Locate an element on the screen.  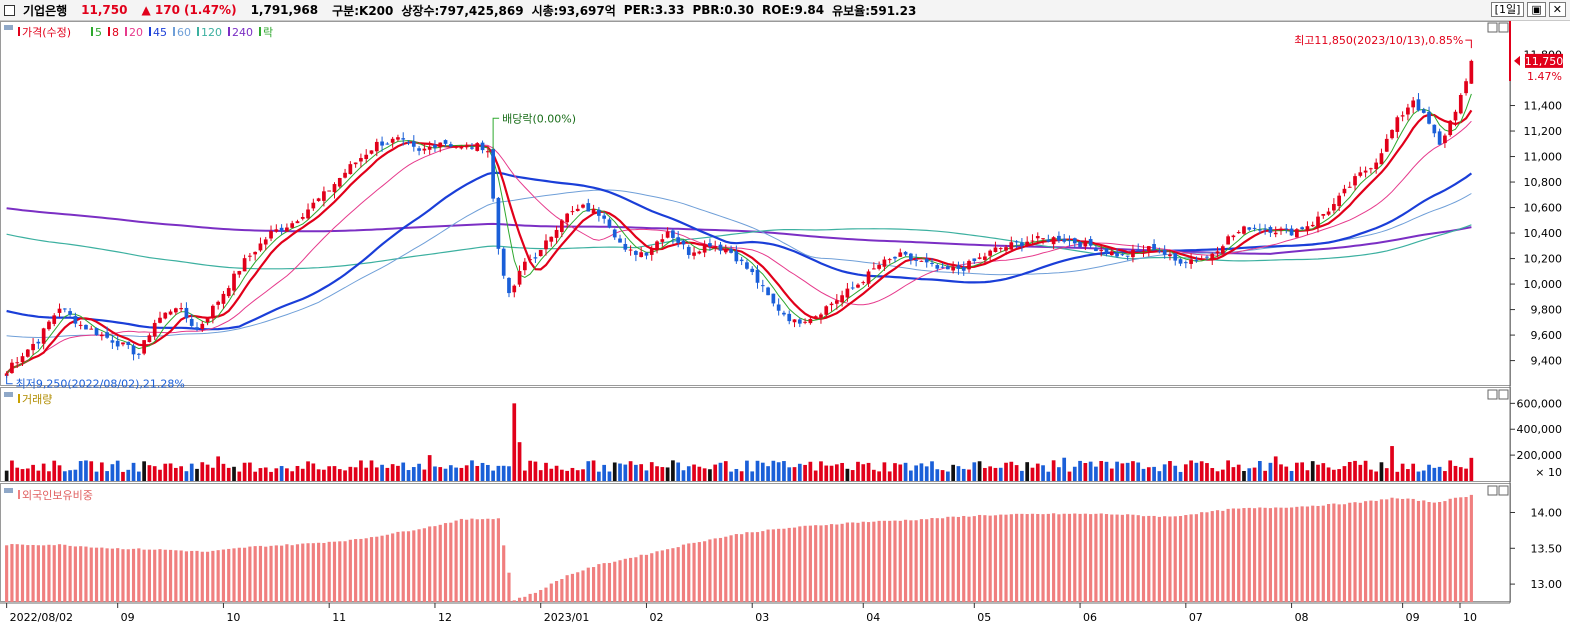
period-button: [1일] is located at coordinates (1507, 9).